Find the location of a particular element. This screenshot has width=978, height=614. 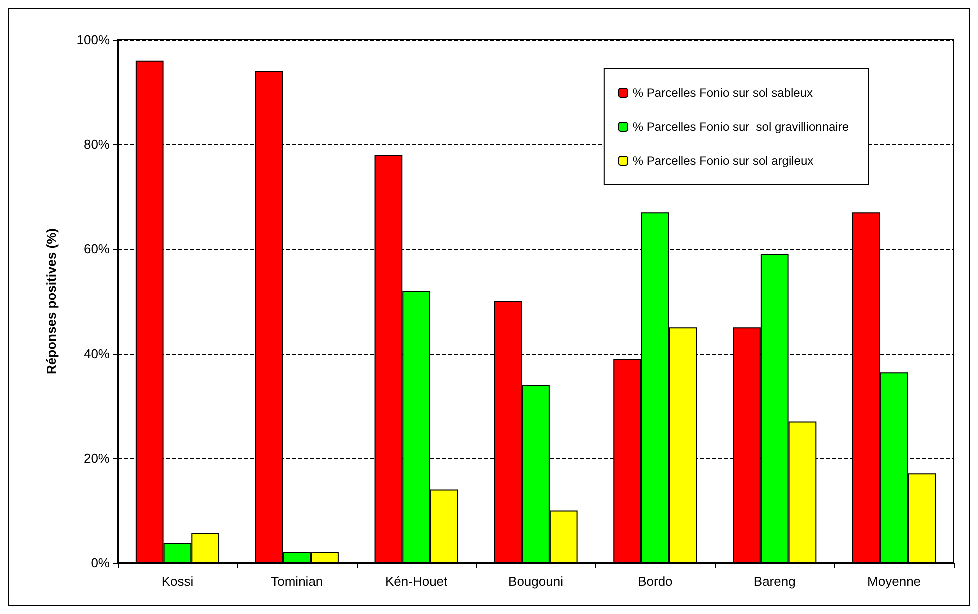

legend-label: % Parcelles Fonio sur sol gravillionnaire is located at coordinates (741, 127).